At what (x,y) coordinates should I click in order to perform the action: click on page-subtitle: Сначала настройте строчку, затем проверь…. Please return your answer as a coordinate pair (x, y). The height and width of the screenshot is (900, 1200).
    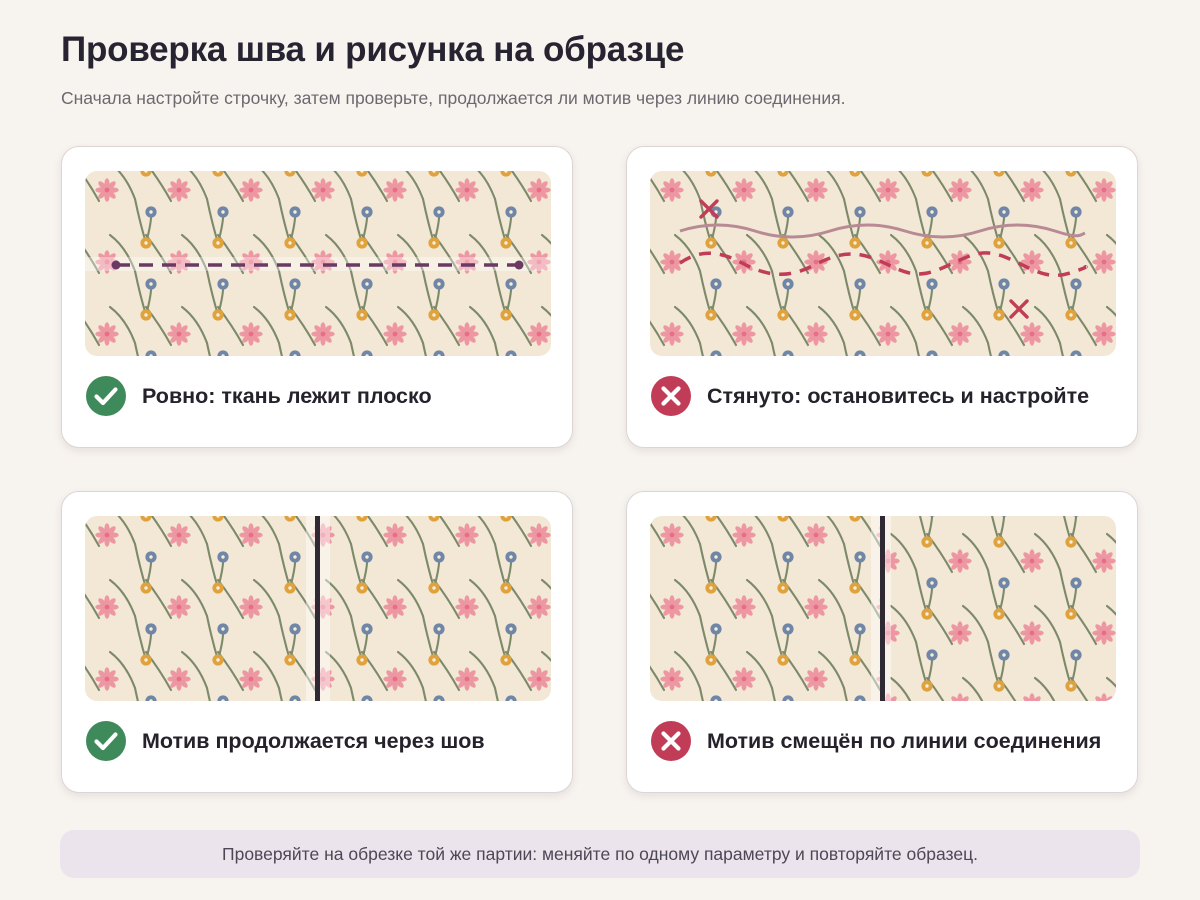
    Looking at the image, I should click on (453, 98).